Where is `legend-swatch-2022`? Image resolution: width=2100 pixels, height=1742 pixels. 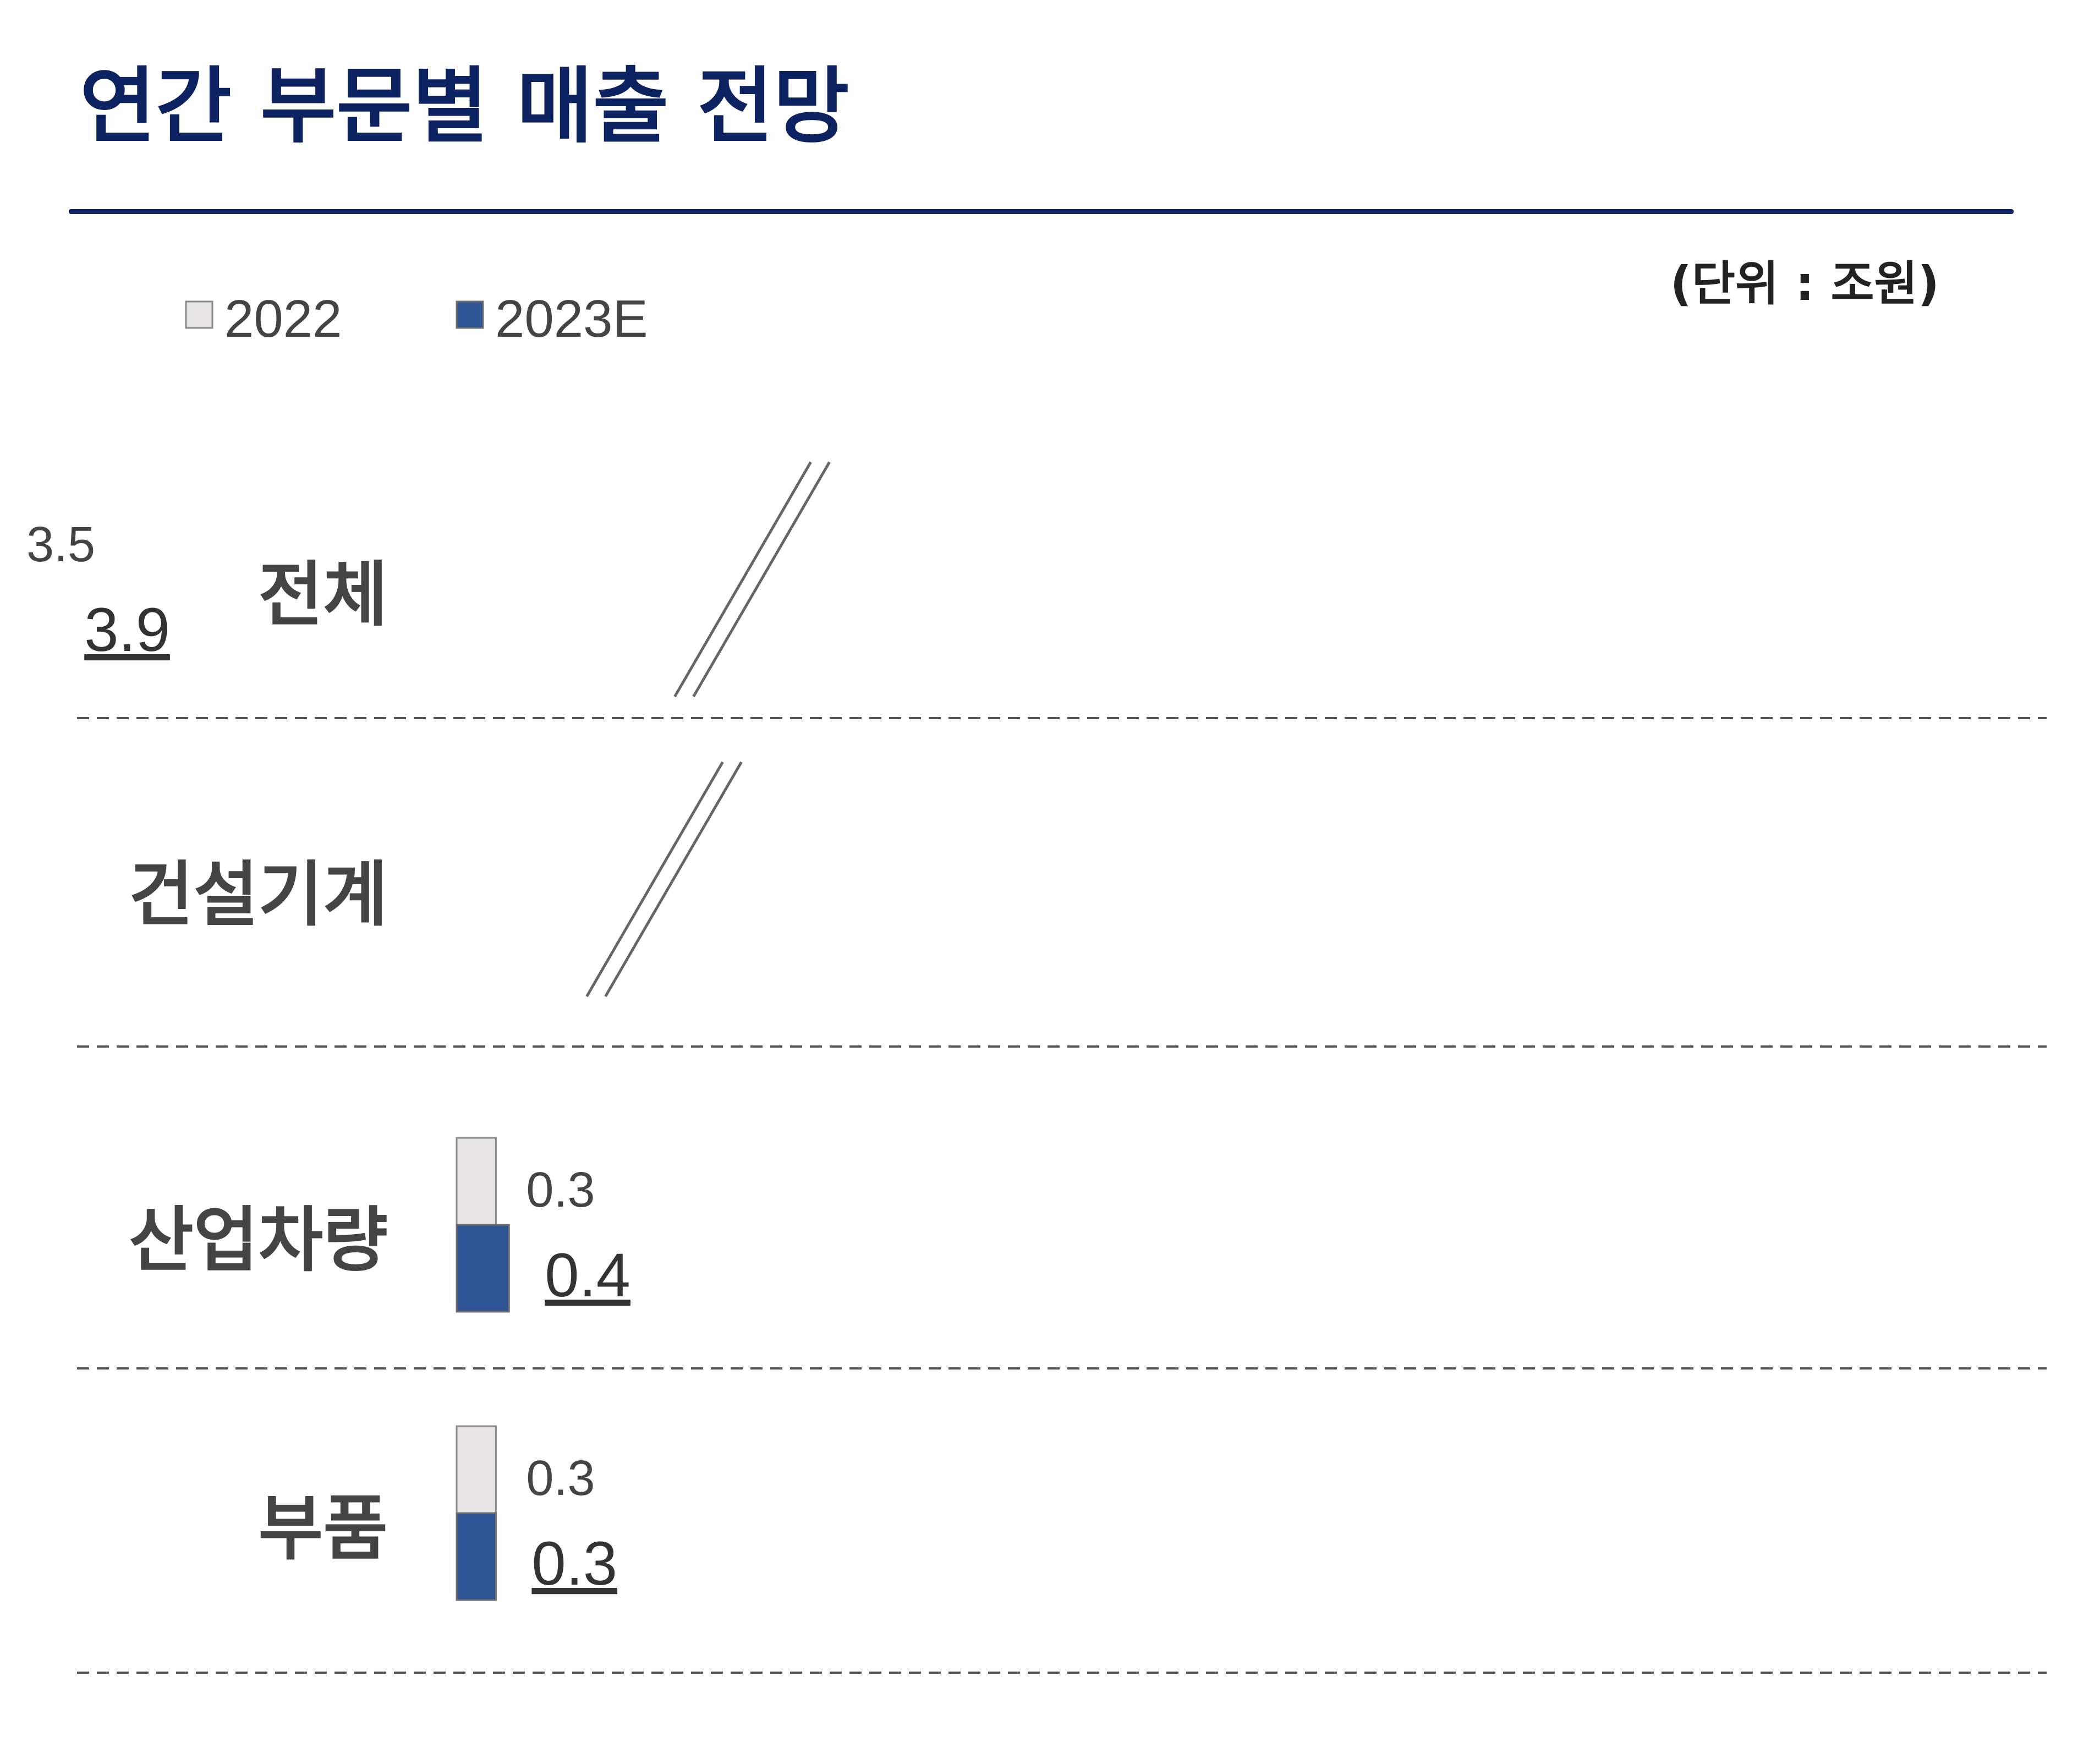 legend-swatch-2022 is located at coordinates (199, 314).